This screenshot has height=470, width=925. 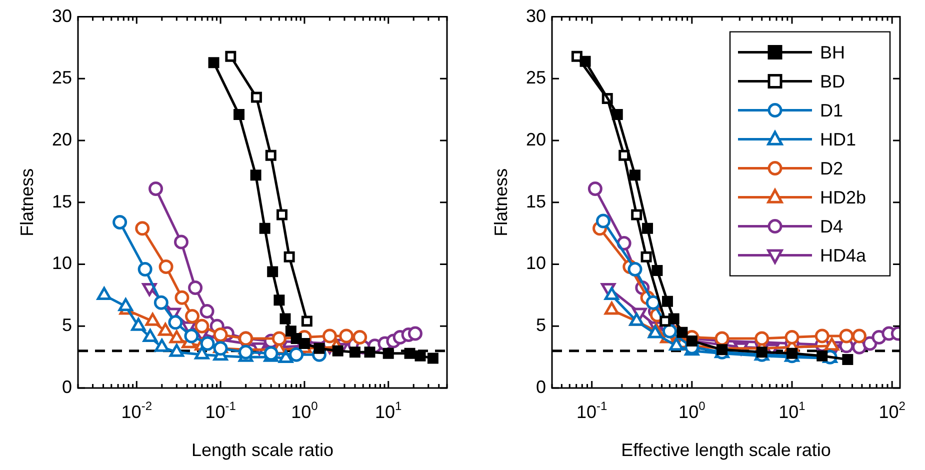 I want to click on x-axis-title: Length scale ratio, so click(x=262, y=450).